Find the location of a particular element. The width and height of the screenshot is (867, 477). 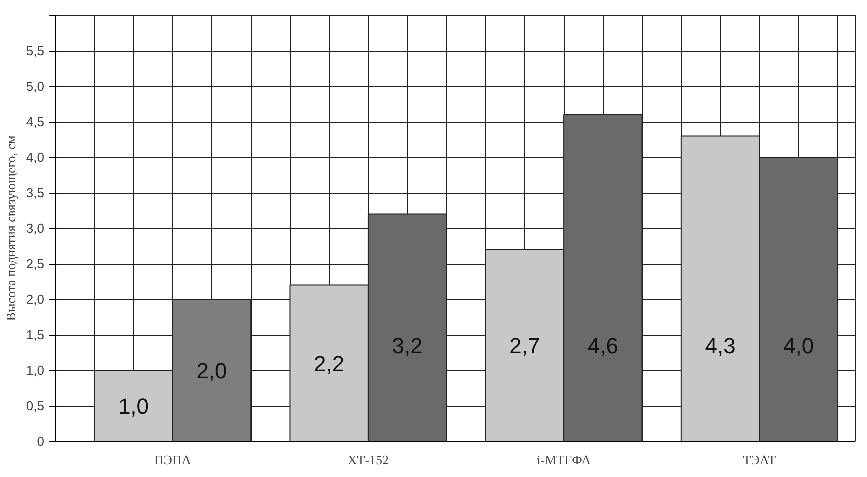

data-label: 4,0 is located at coordinates (798, 346).